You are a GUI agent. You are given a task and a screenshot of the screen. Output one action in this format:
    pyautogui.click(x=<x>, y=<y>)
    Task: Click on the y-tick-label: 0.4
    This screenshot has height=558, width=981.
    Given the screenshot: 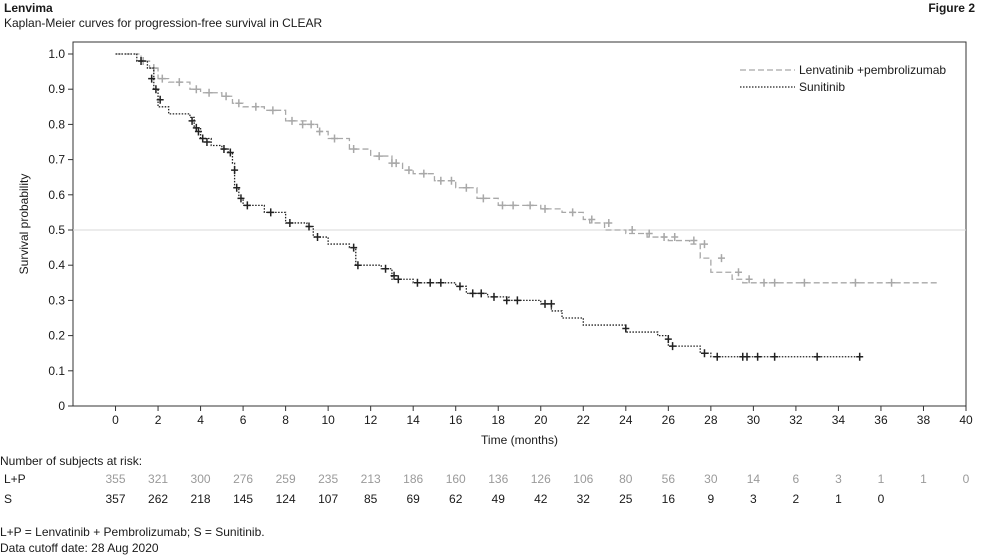 What is the action you would take?
    pyautogui.click(x=56, y=265)
    